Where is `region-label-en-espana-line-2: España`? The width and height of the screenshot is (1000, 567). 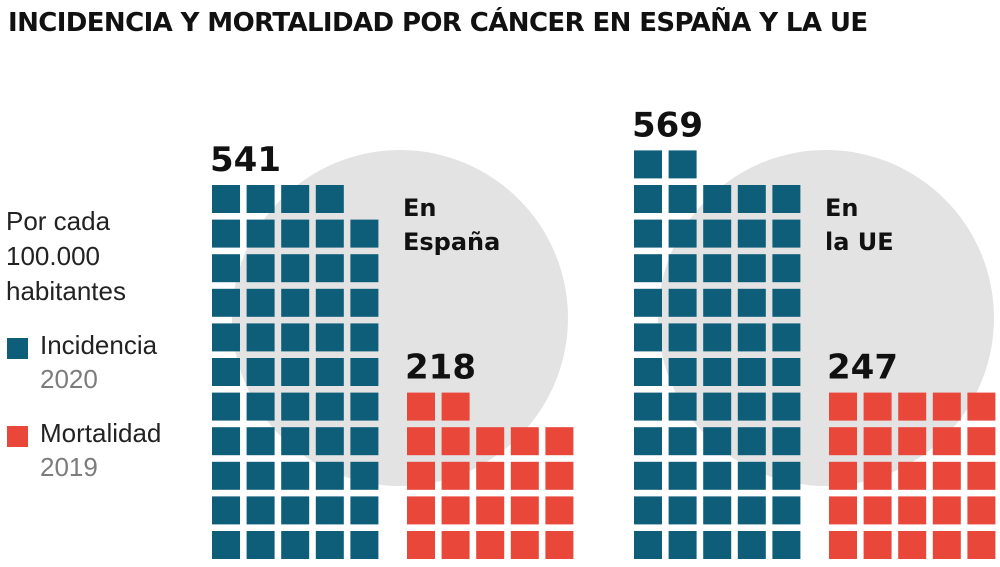 region-label-en-espana-line-2: España is located at coordinates (451, 242).